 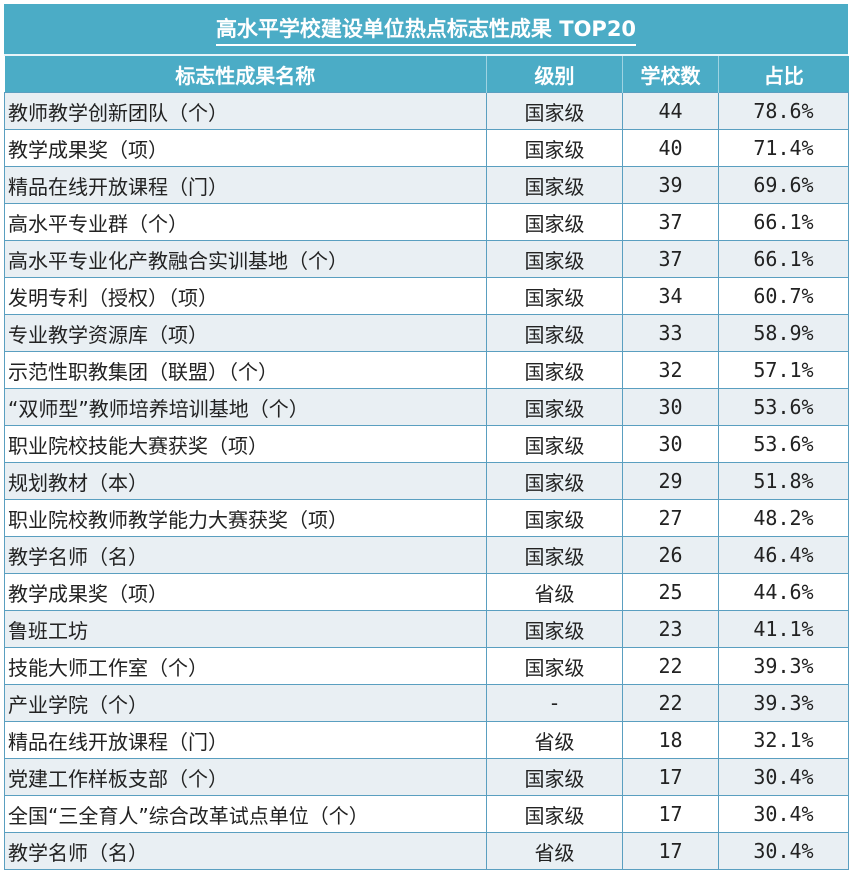 What do you see at coordinates (783, 481) in the screenshot?
I see `cell-ratio: 51.8%` at bounding box center [783, 481].